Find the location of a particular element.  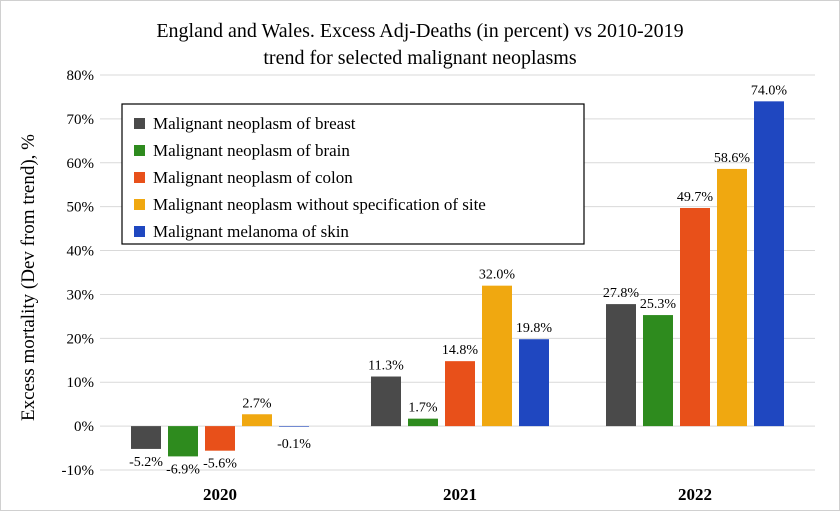

y-tick-label: 40% is located at coordinates (81, 252).